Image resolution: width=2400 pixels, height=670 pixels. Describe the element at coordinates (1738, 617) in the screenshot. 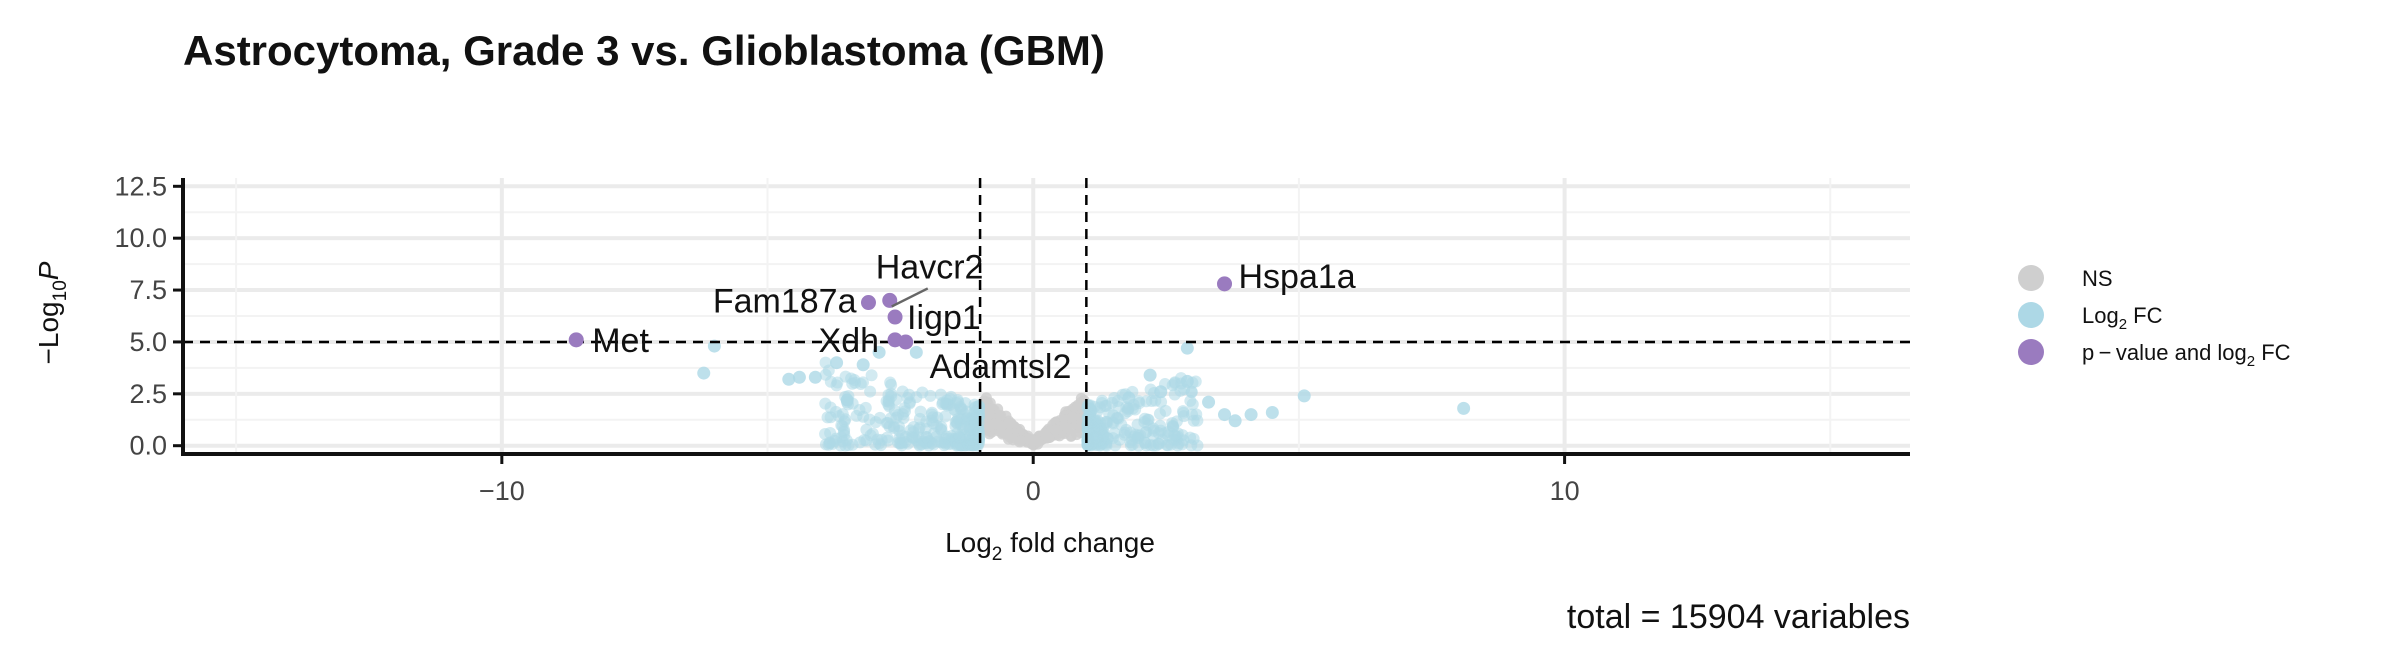

I see `total-variables-caption: total = 15904 variables` at that location.